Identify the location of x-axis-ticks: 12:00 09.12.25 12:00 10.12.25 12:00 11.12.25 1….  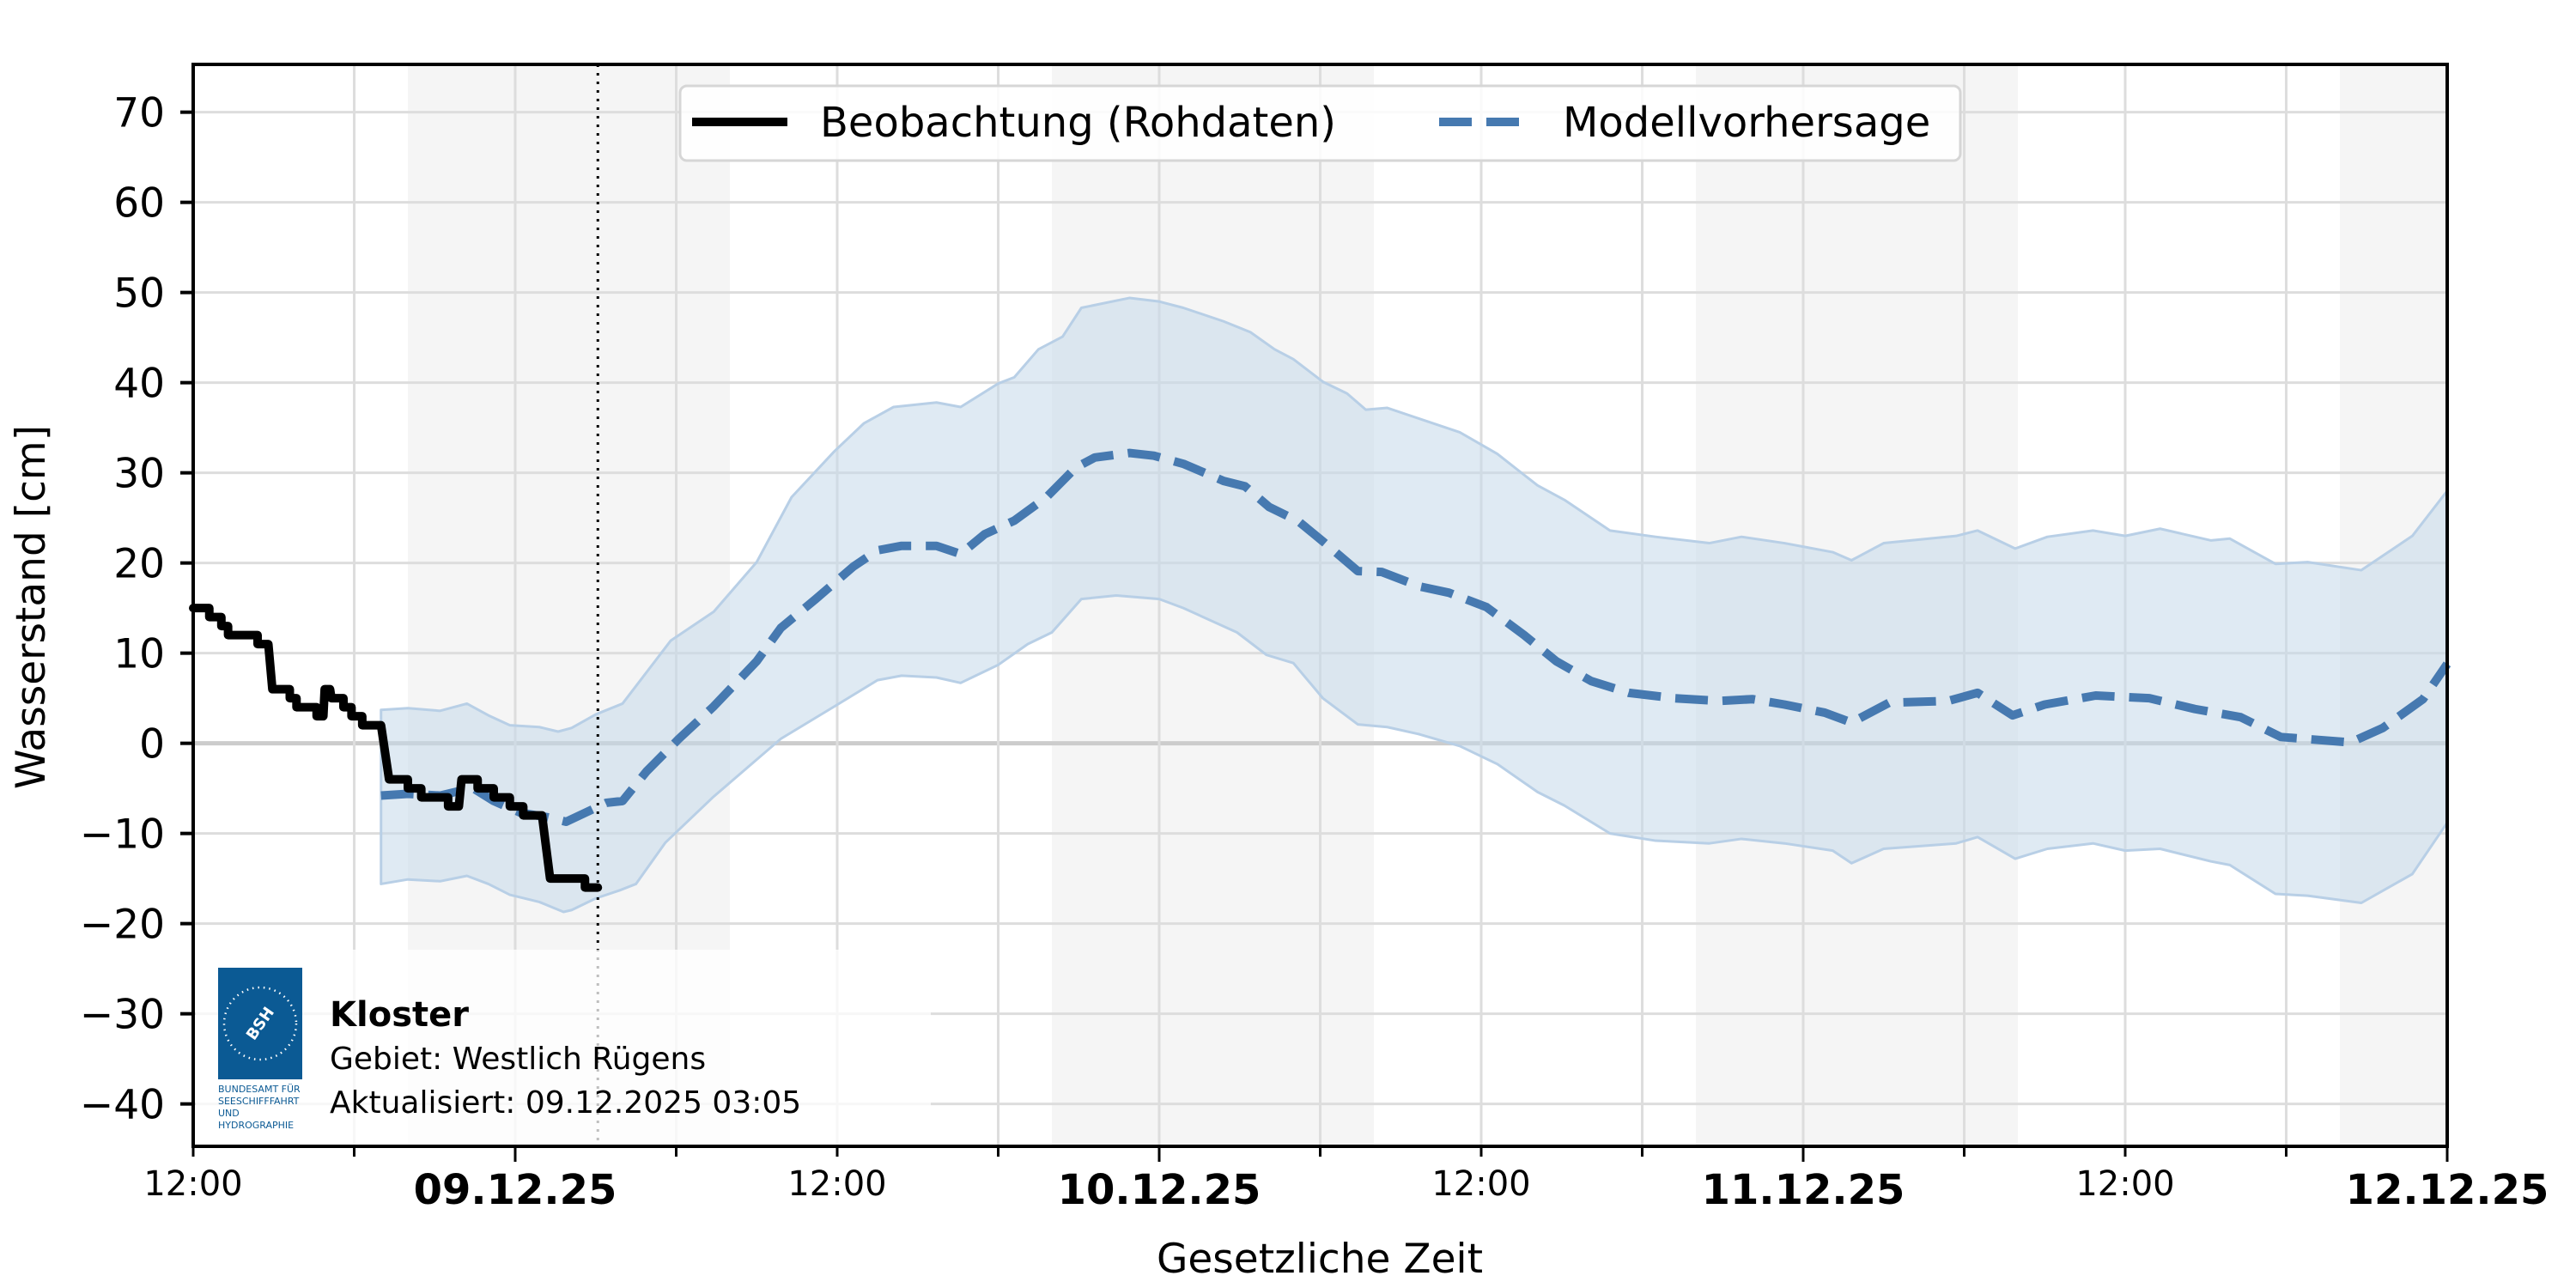
(1346, 1180).